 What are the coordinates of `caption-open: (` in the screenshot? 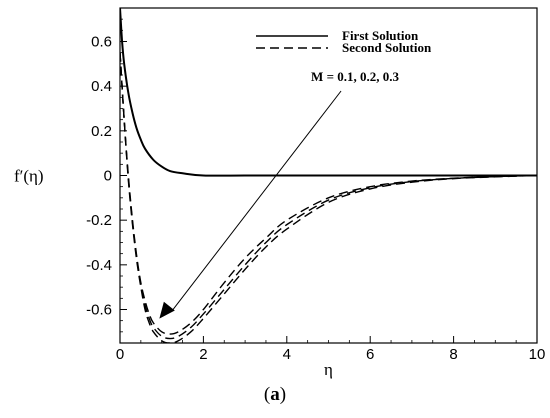 It's located at (267, 394).